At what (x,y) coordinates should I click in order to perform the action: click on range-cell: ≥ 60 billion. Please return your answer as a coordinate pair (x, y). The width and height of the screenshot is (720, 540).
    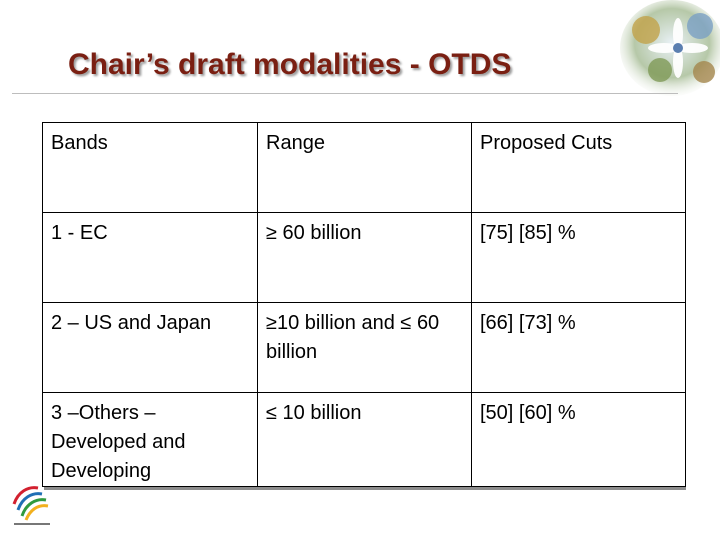
    Looking at the image, I should click on (364, 257).